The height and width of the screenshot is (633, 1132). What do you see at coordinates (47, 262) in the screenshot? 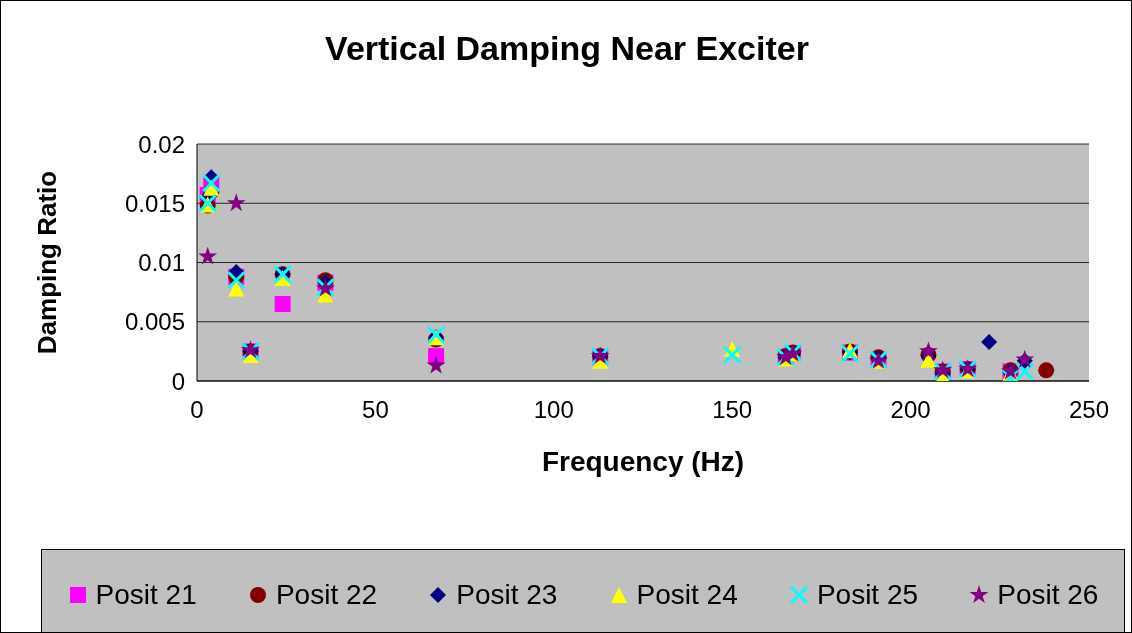
I see `y-axis-title: Damping Ratio` at bounding box center [47, 262].